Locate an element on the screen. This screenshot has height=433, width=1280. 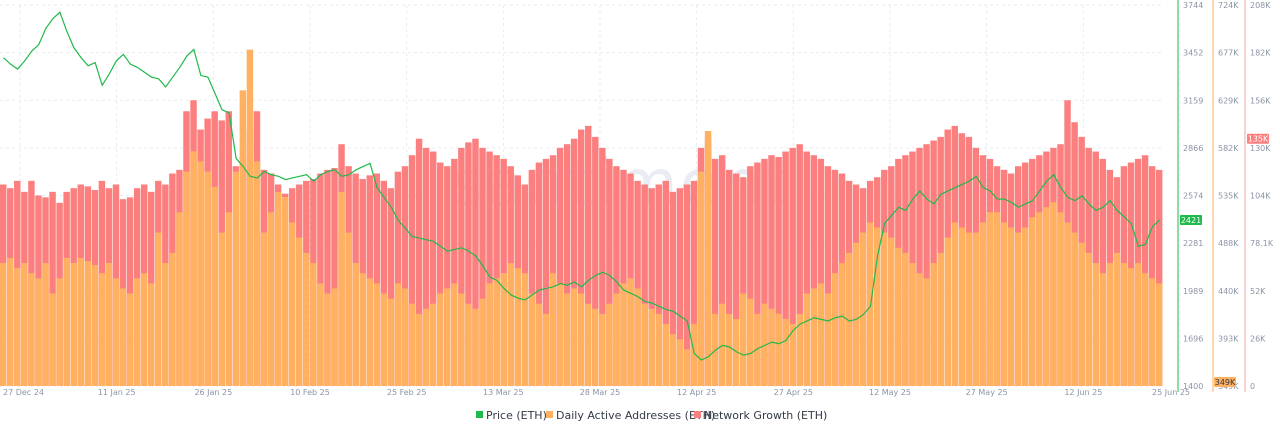
network-growth-axis-tick-label: 52K is located at coordinates (1258, 291).